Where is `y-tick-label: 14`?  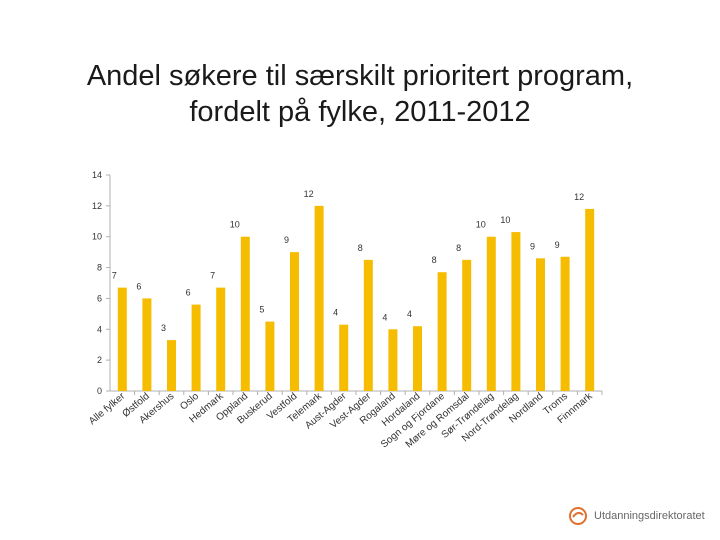 y-tick-label: 14 is located at coordinates (97, 175).